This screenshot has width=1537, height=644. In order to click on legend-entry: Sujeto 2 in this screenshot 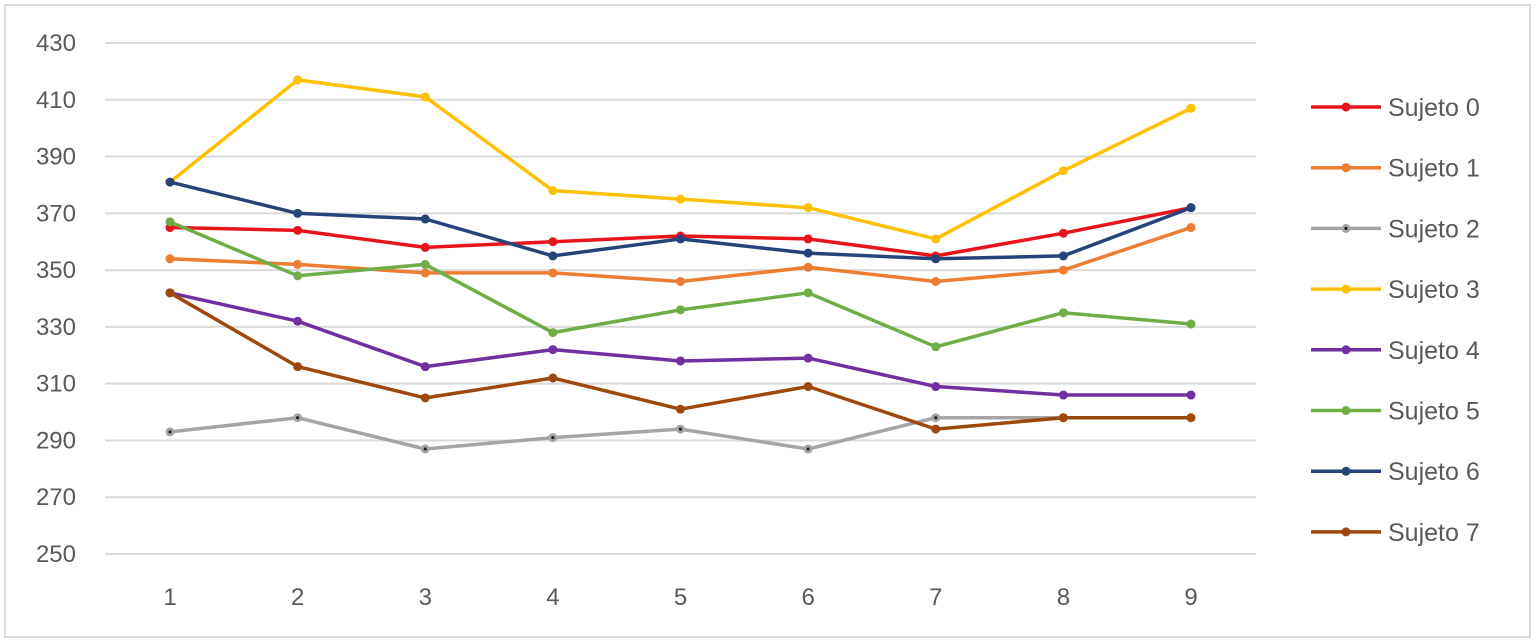, I will do `click(1395, 229)`.